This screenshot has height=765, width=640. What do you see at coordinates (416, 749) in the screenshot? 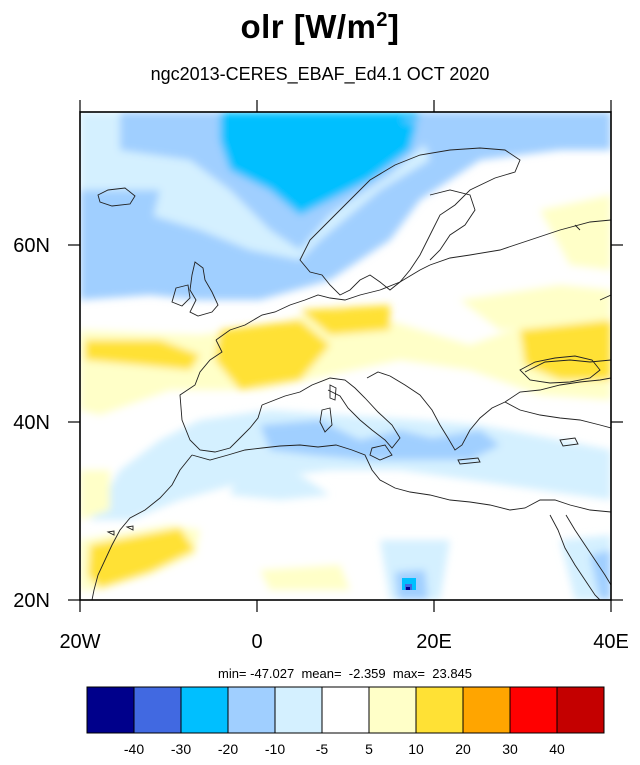
I see `colorbar-label: 10` at bounding box center [416, 749].